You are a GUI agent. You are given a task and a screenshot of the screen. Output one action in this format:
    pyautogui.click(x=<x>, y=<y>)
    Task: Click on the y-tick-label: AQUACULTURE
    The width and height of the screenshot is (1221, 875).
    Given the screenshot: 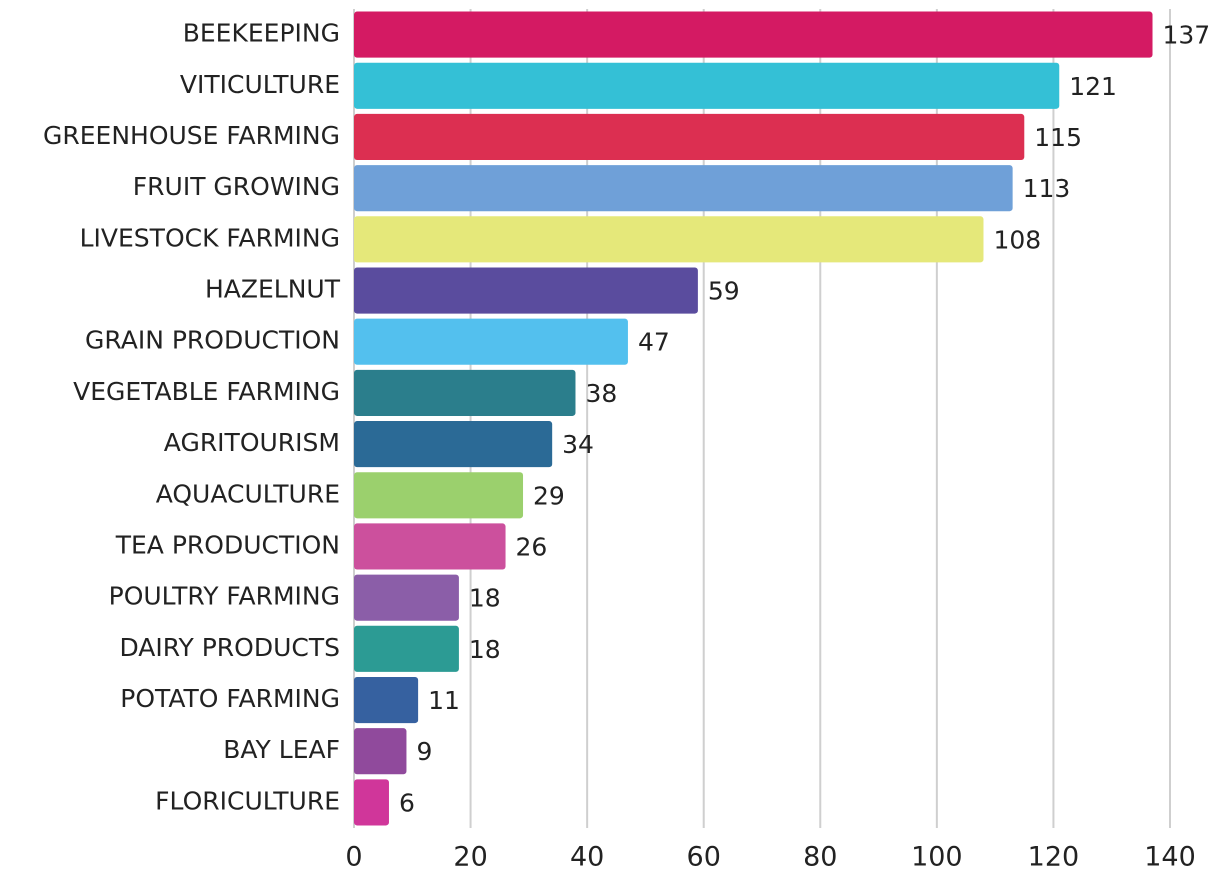 What is the action you would take?
    pyautogui.click(x=248, y=493)
    